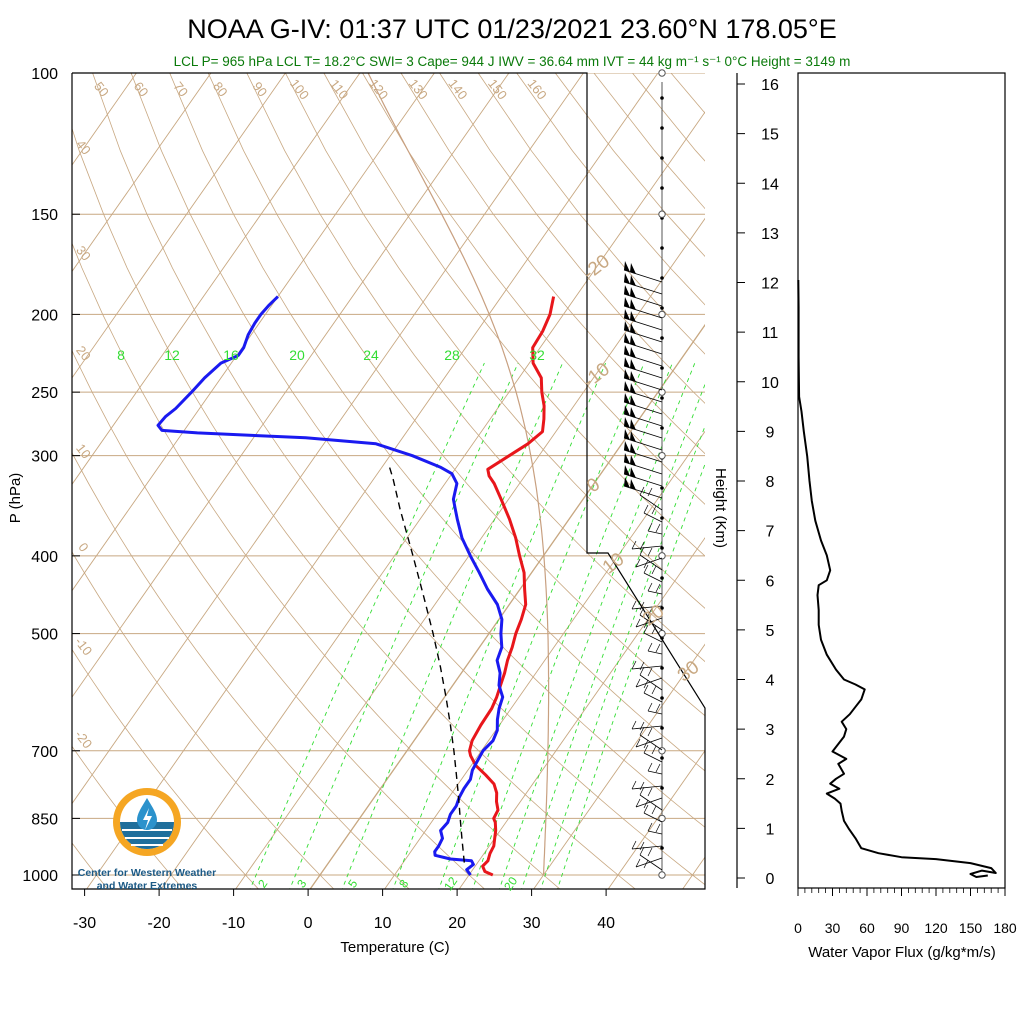 This screenshot has height=1024, width=1024. What do you see at coordinates (457, 923) in the screenshot?
I see `x-tick-label: 20` at bounding box center [457, 923].